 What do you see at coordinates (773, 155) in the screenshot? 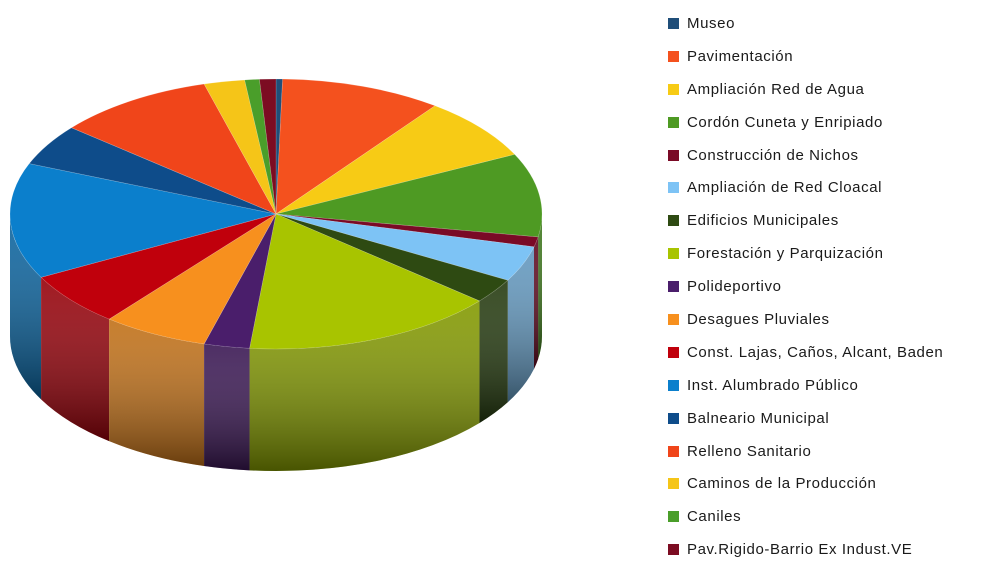
I see `legend-label: Construcción de Nichos` at bounding box center [773, 155].